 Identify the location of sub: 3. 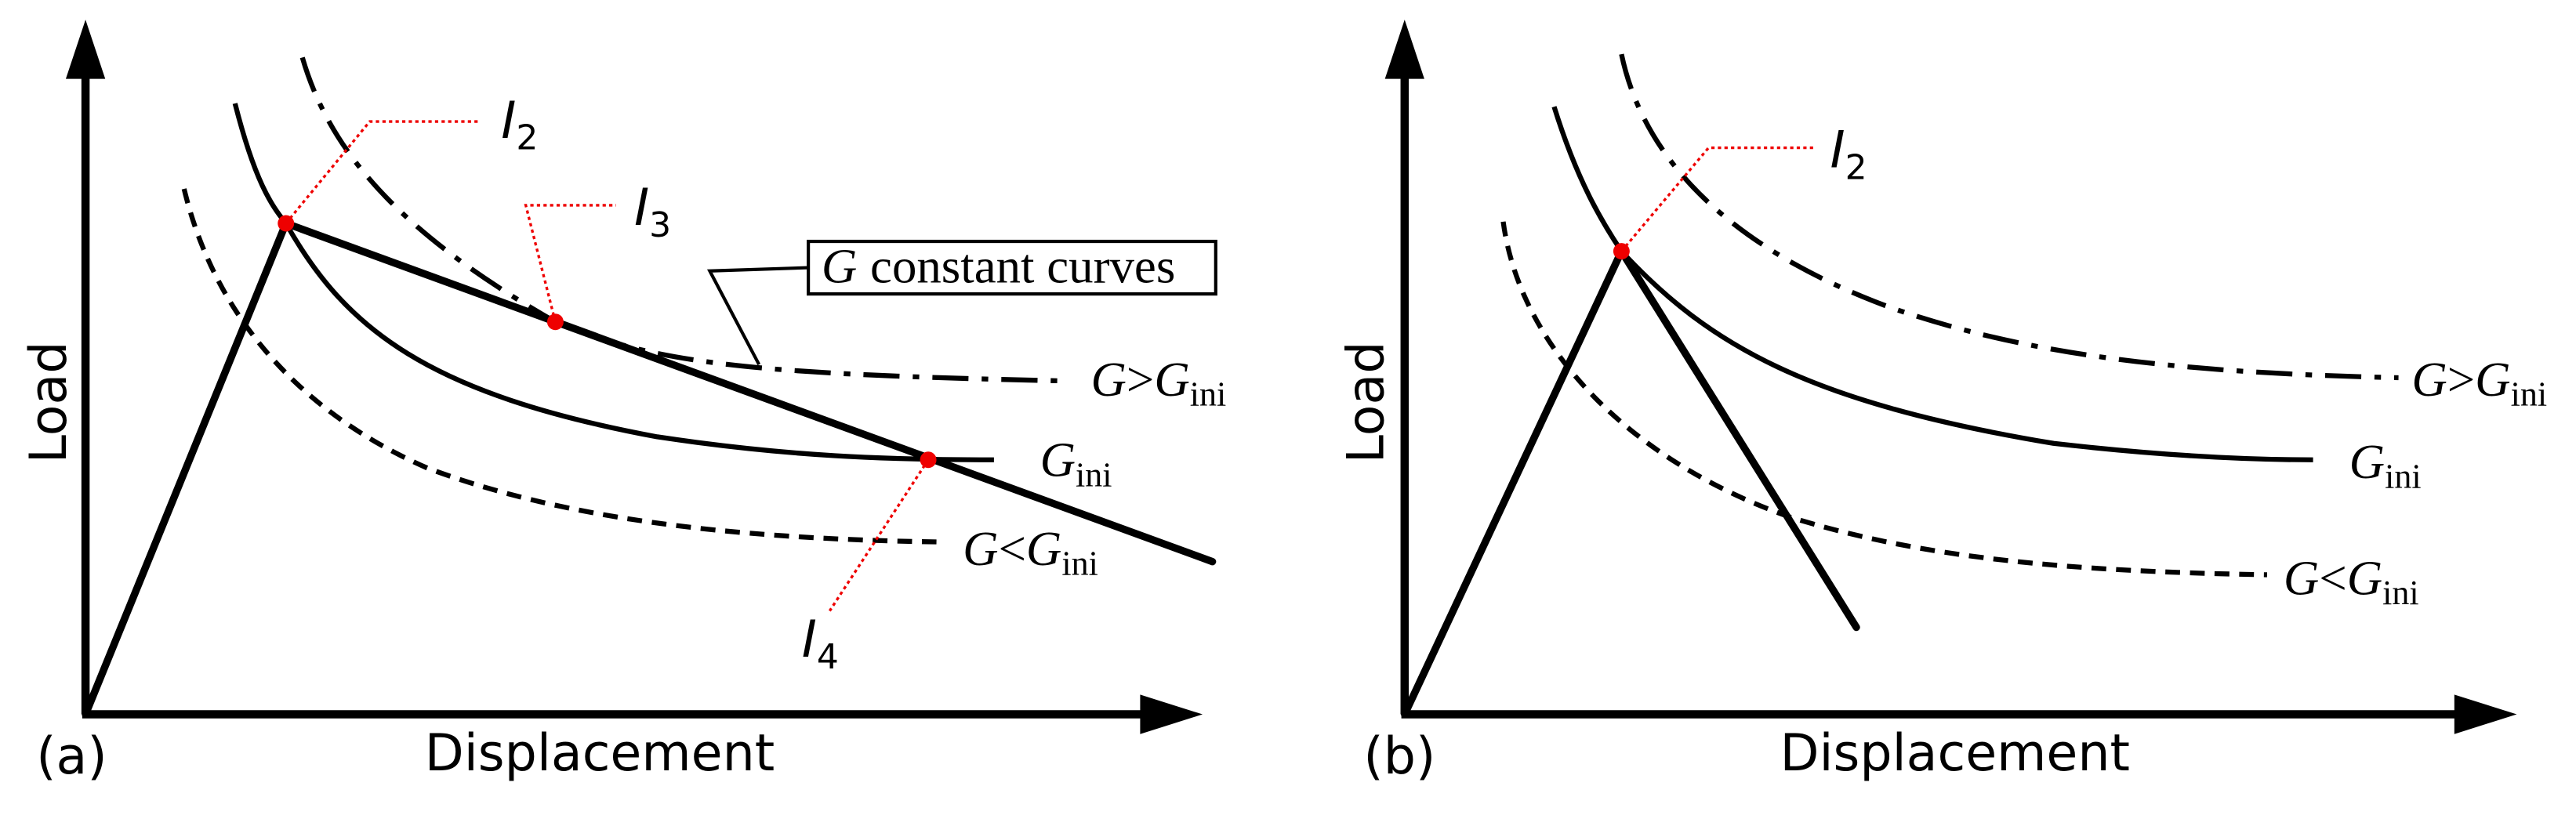
(660, 225).